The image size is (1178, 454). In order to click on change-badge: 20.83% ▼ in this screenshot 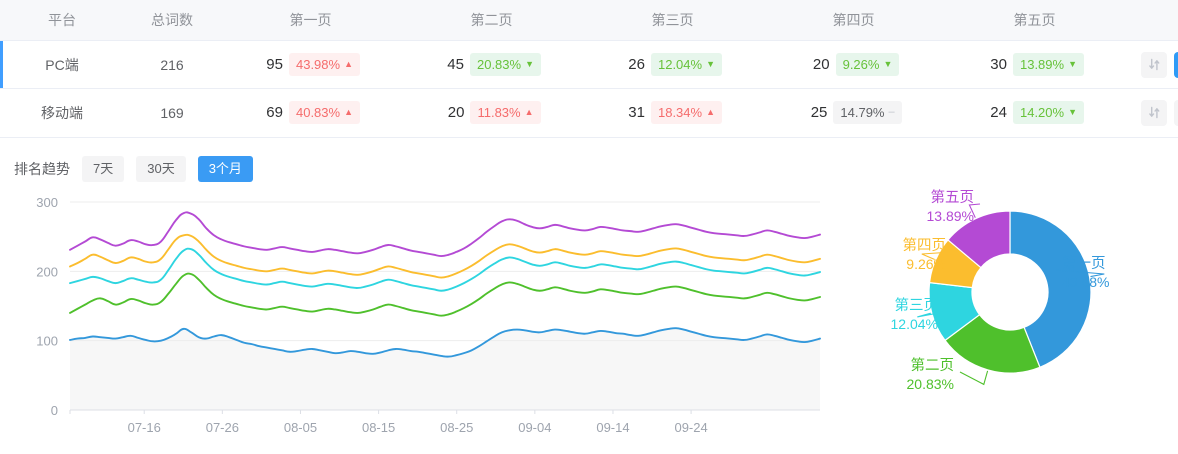, I will do `click(505, 64)`.